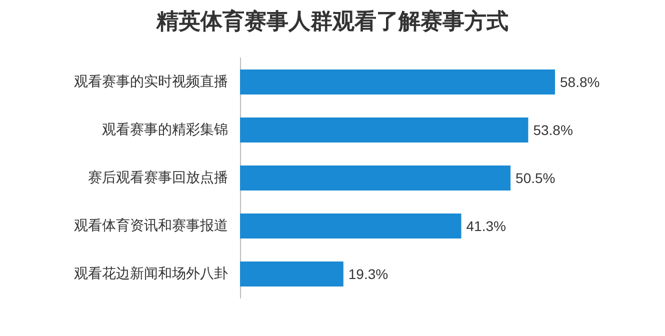 The height and width of the screenshot is (336, 665). I want to click on data-label: 19.3%, so click(368, 274).